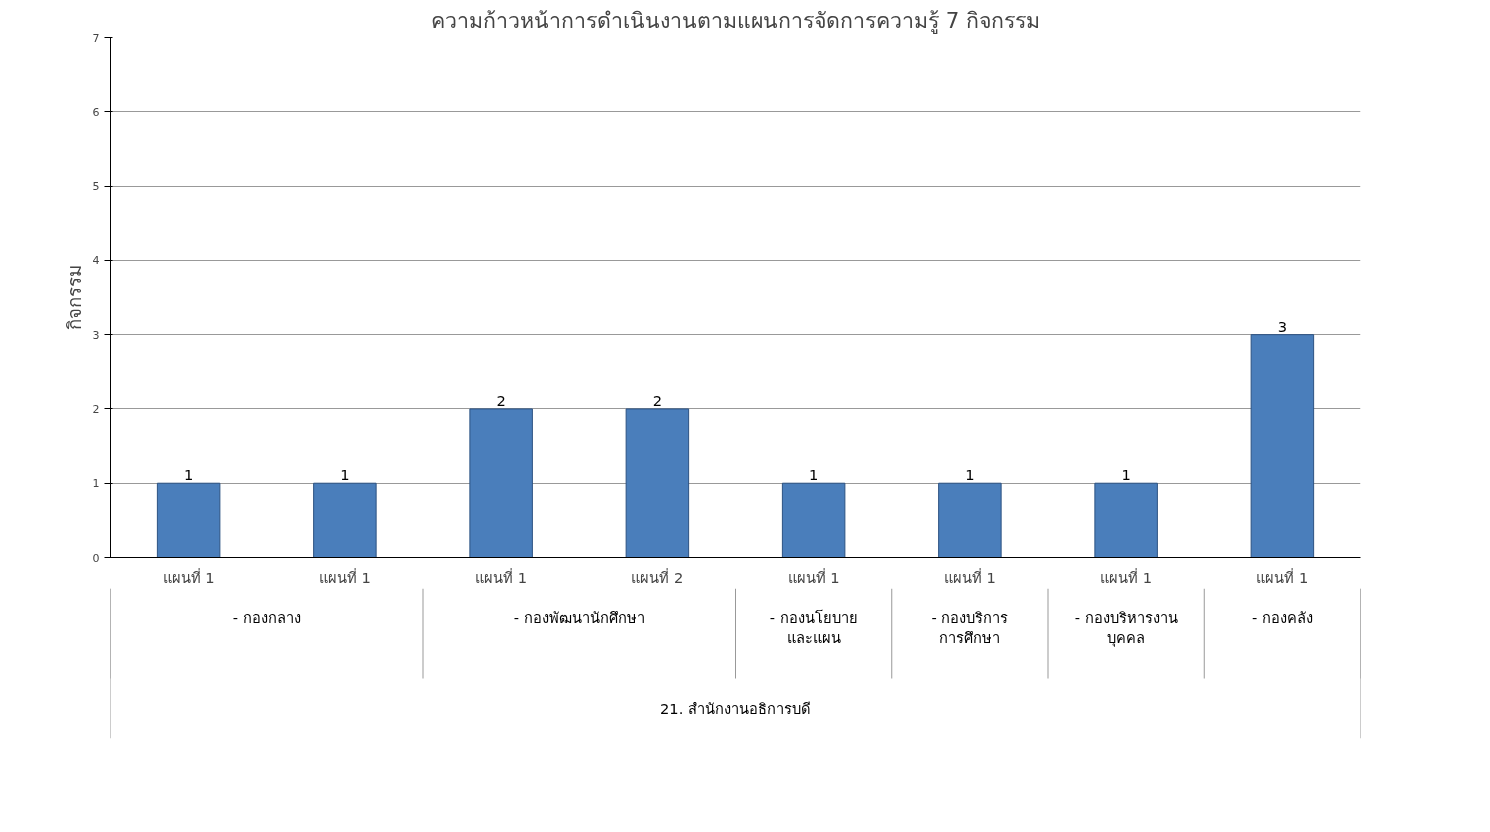 Image resolution: width=1490 pixels, height=832 pixels. I want to click on x-tick-label: แผนที่ 2, so click(657, 576).